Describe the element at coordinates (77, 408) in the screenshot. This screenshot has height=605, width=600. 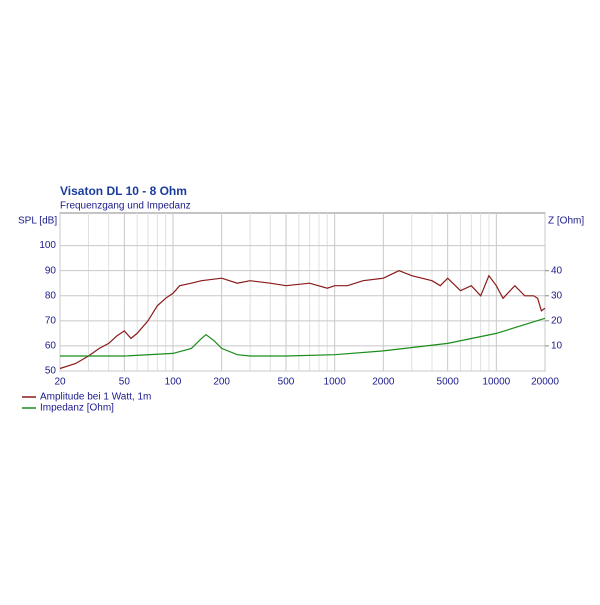
I see `legend-label: Impedanz [Ohm]` at that location.